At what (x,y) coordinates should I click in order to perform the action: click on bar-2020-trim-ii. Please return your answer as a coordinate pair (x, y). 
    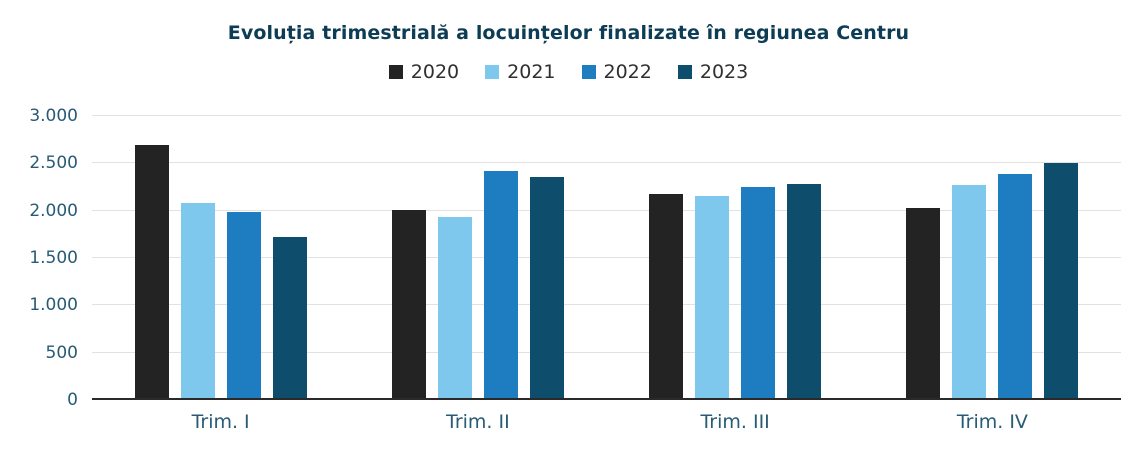
    Looking at the image, I should click on (408, 304).